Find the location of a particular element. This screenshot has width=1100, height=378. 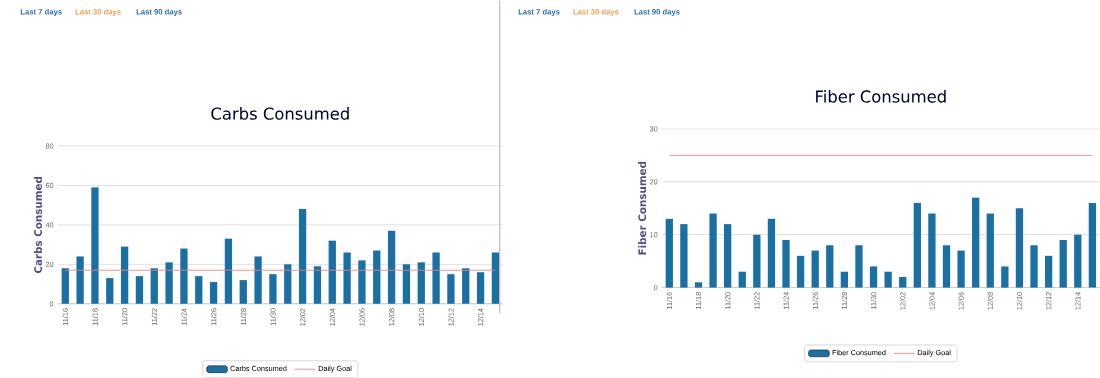

chart-title: Carbs Consumed is located at coordinates (280, 113).